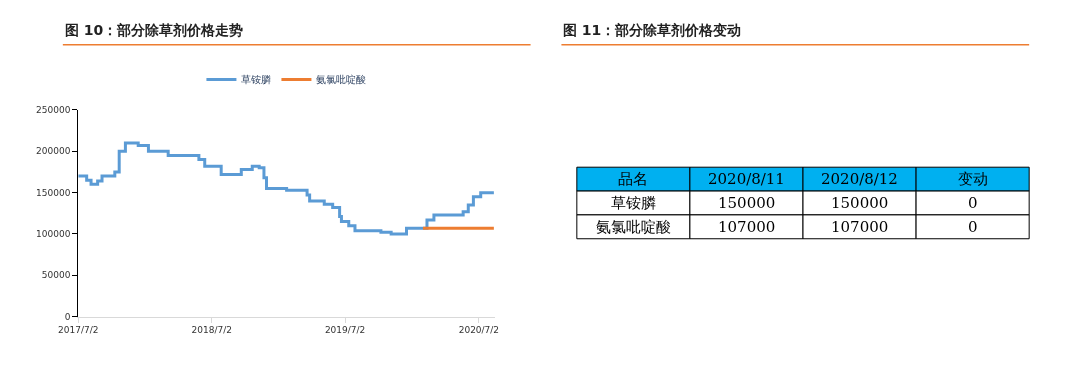 The image size is (1080, 388). I want to click on x-tick-label: 2018/7/2, so click(211, 330).